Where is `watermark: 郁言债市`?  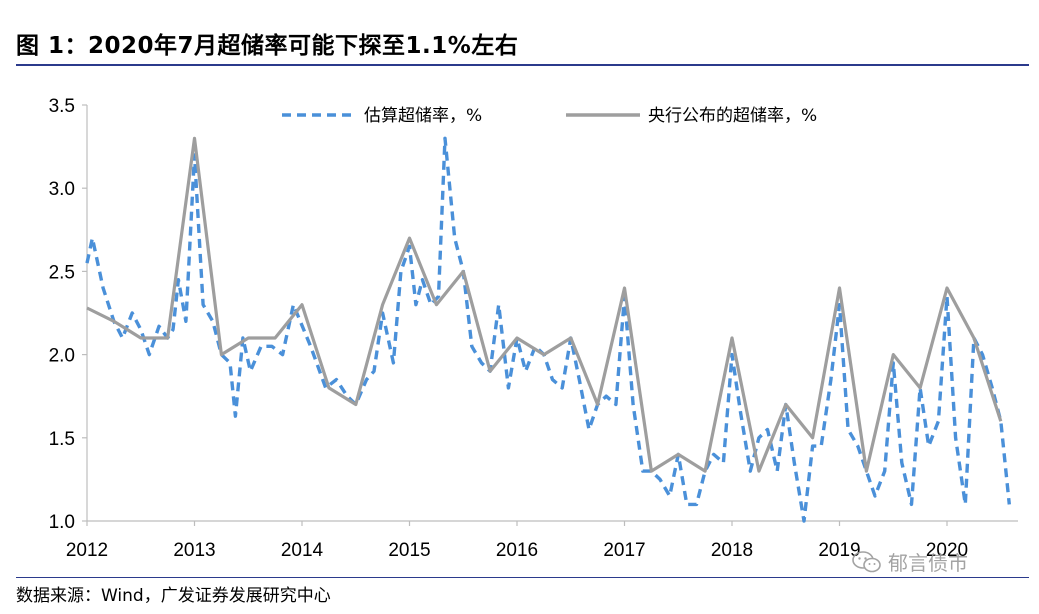 watermark: 郁言债市 is located at coordinates (910, 561).